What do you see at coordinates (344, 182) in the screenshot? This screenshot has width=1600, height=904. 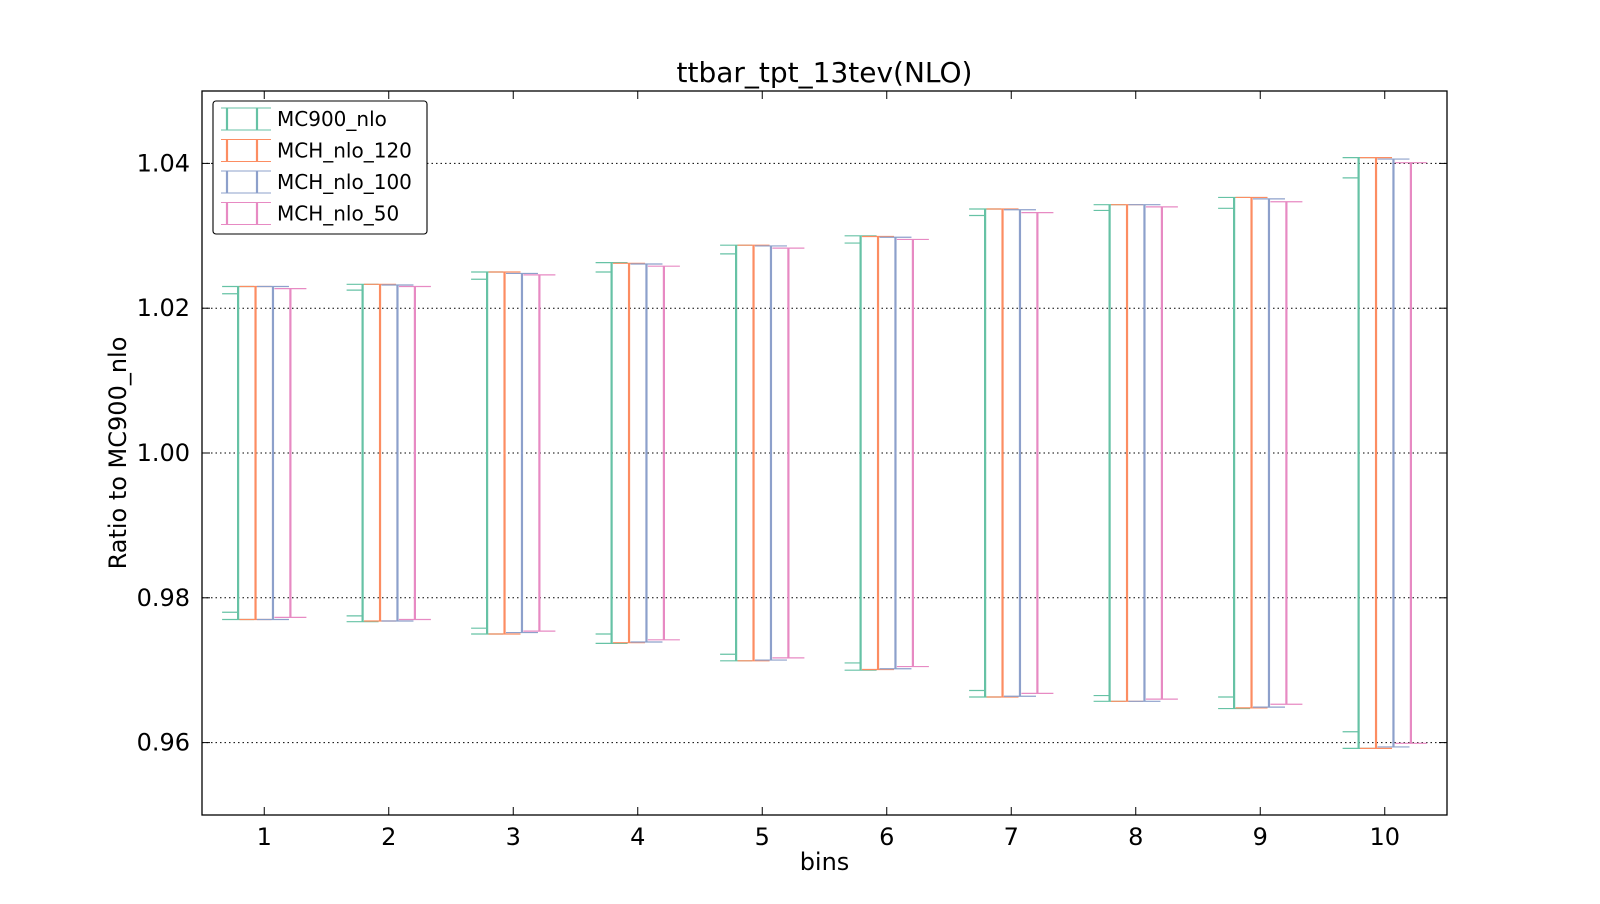 I see `legend-label: MCH_nlo_100` at bounding box center [344, 182].